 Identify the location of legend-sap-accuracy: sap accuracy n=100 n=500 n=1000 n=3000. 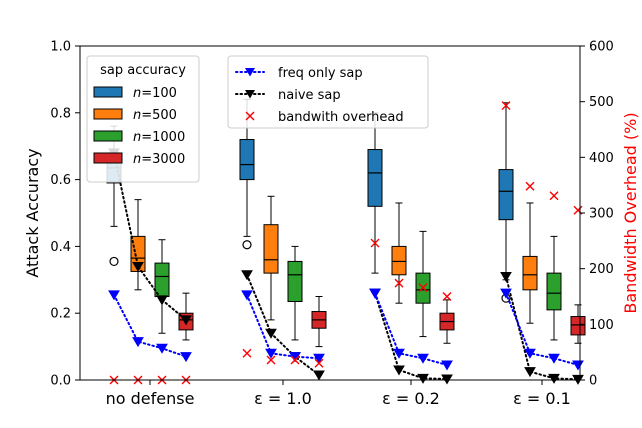
(143, 119).